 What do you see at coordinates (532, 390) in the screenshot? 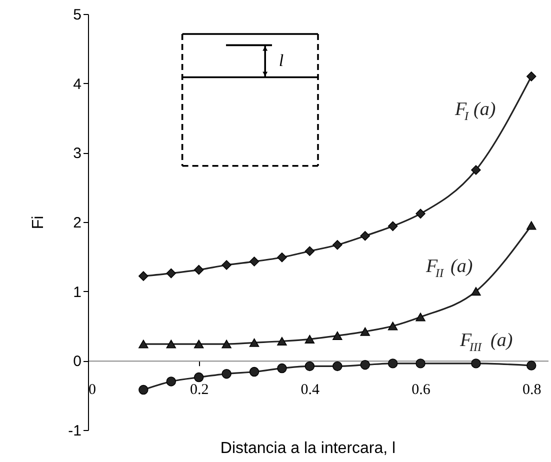
I see `x-tick-label: 0.8` at bounding box center [532, 390].